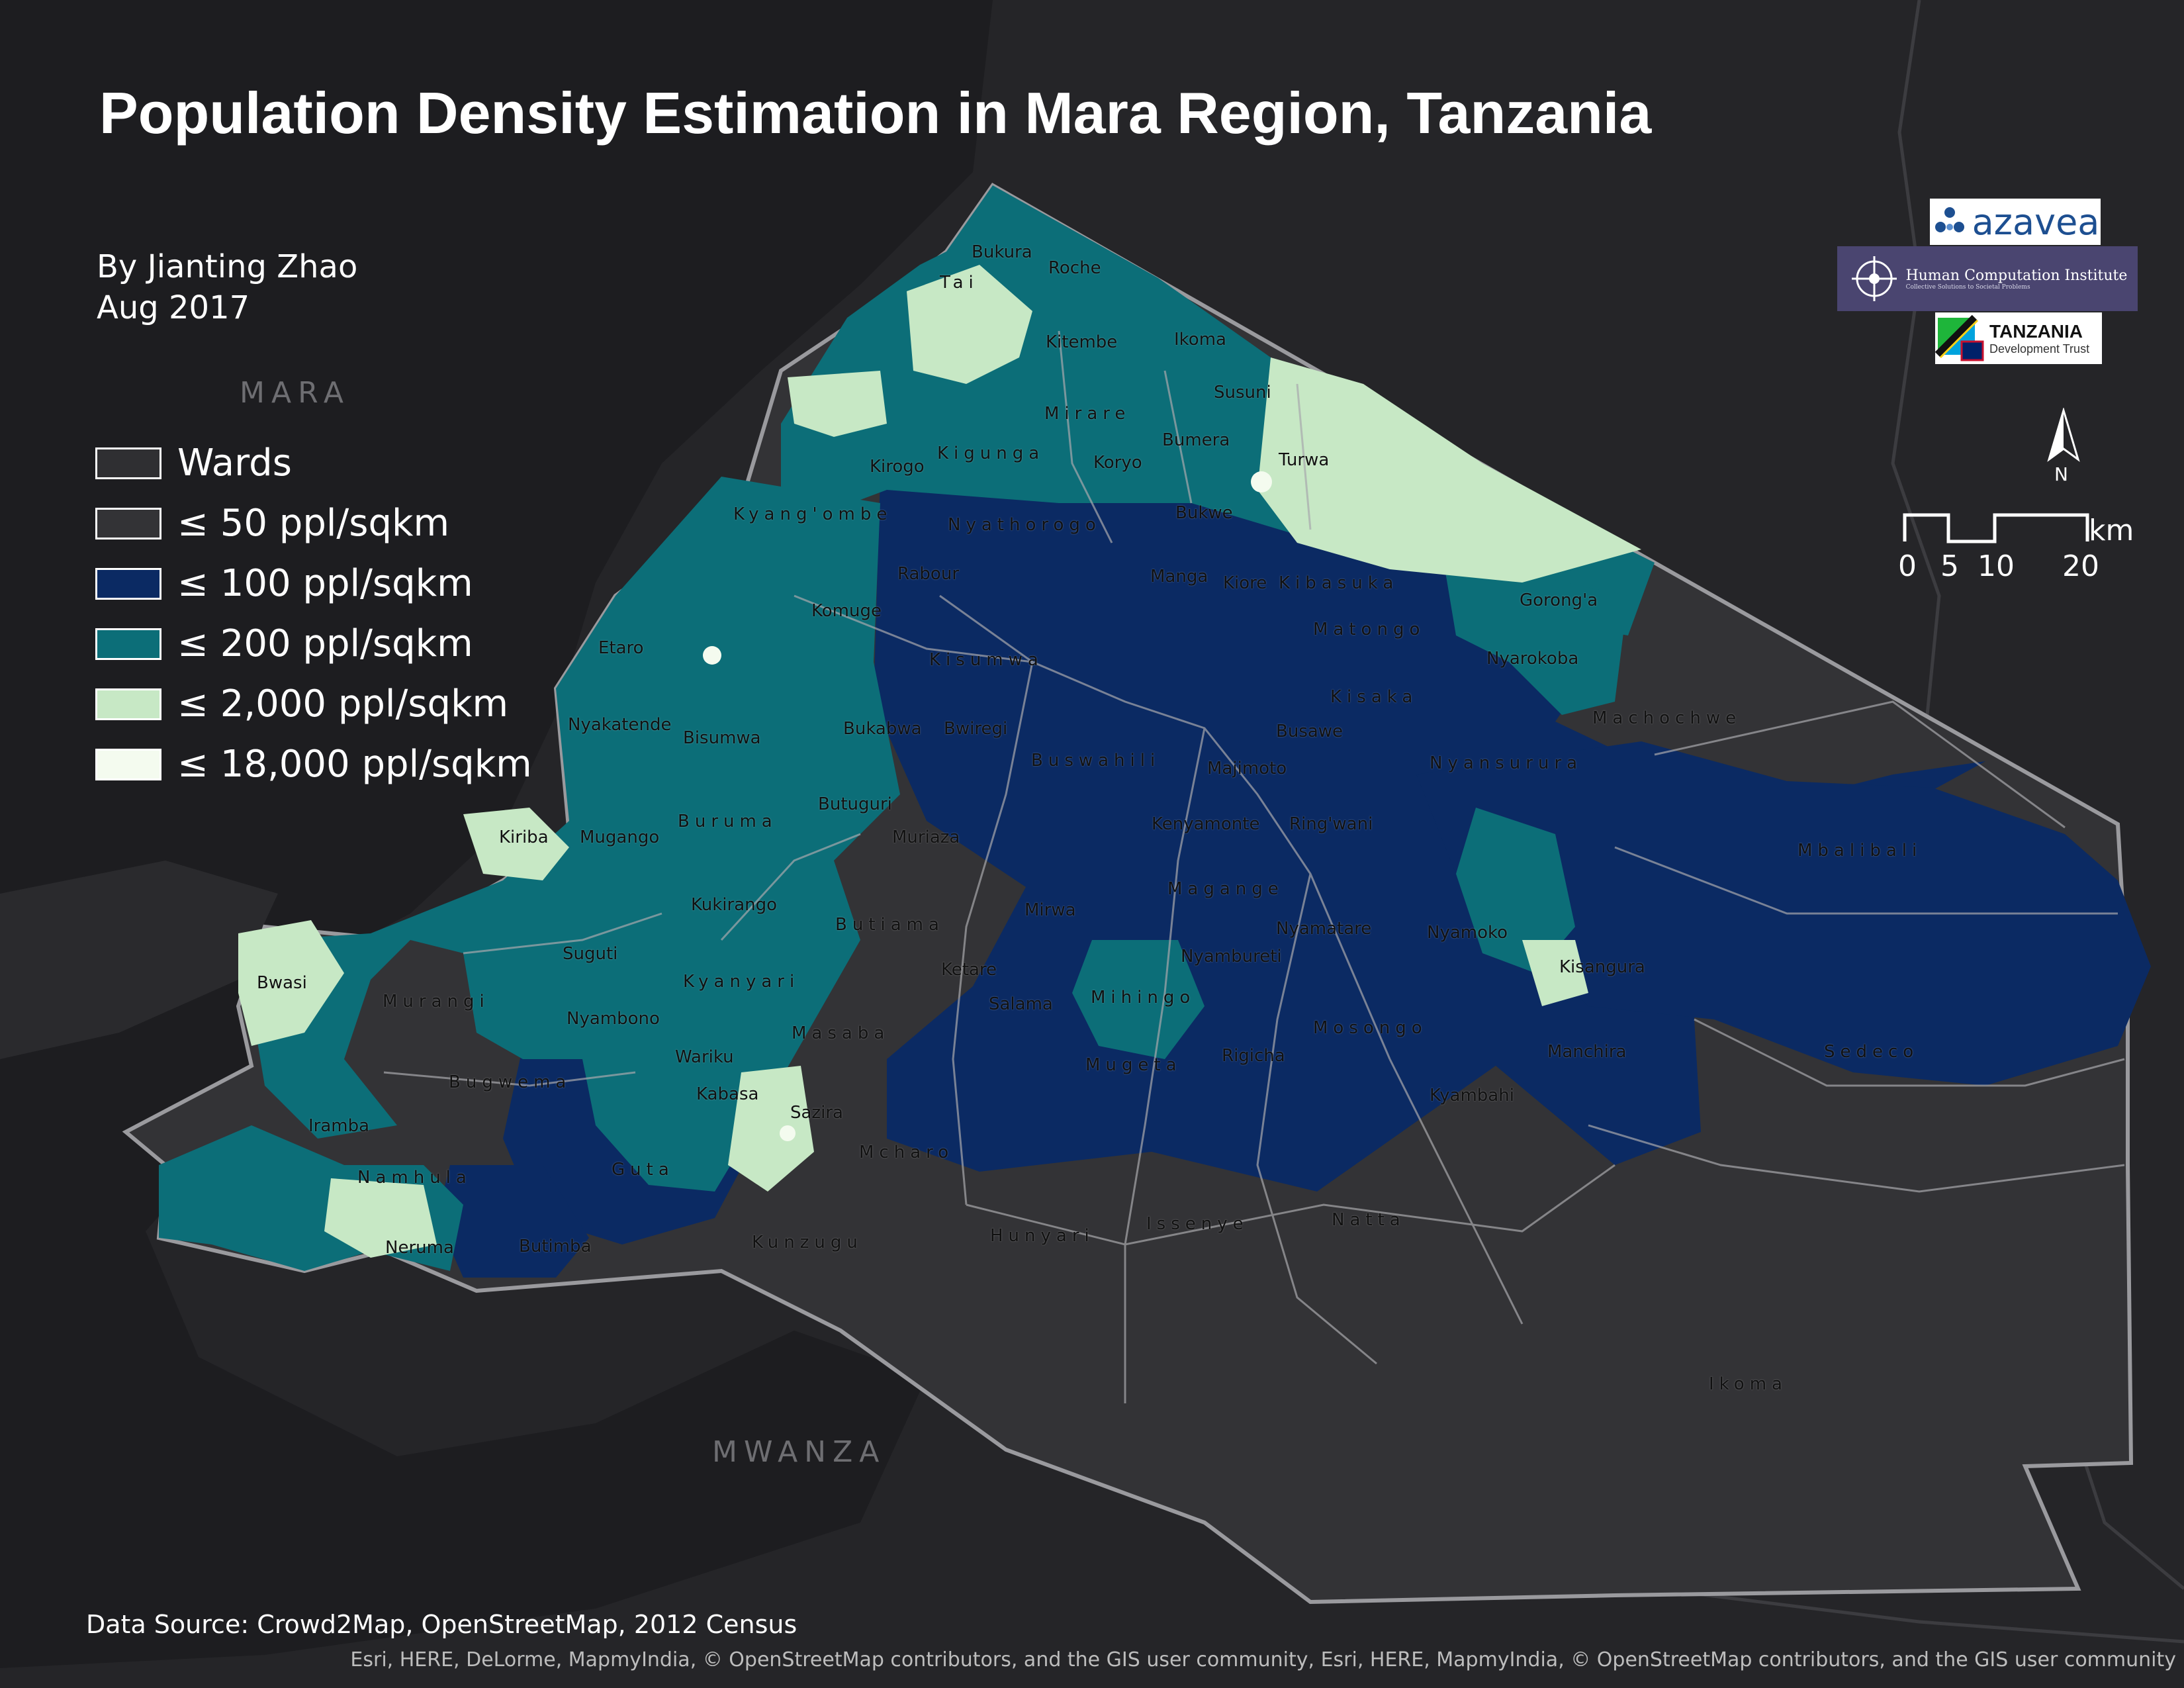 The width and height of the screenshot is (2184, 1688). What do you see at coordinates (1225, 889) in the screenshot?
I see `ward-label: Magange` at bounding box center [1225, 889].